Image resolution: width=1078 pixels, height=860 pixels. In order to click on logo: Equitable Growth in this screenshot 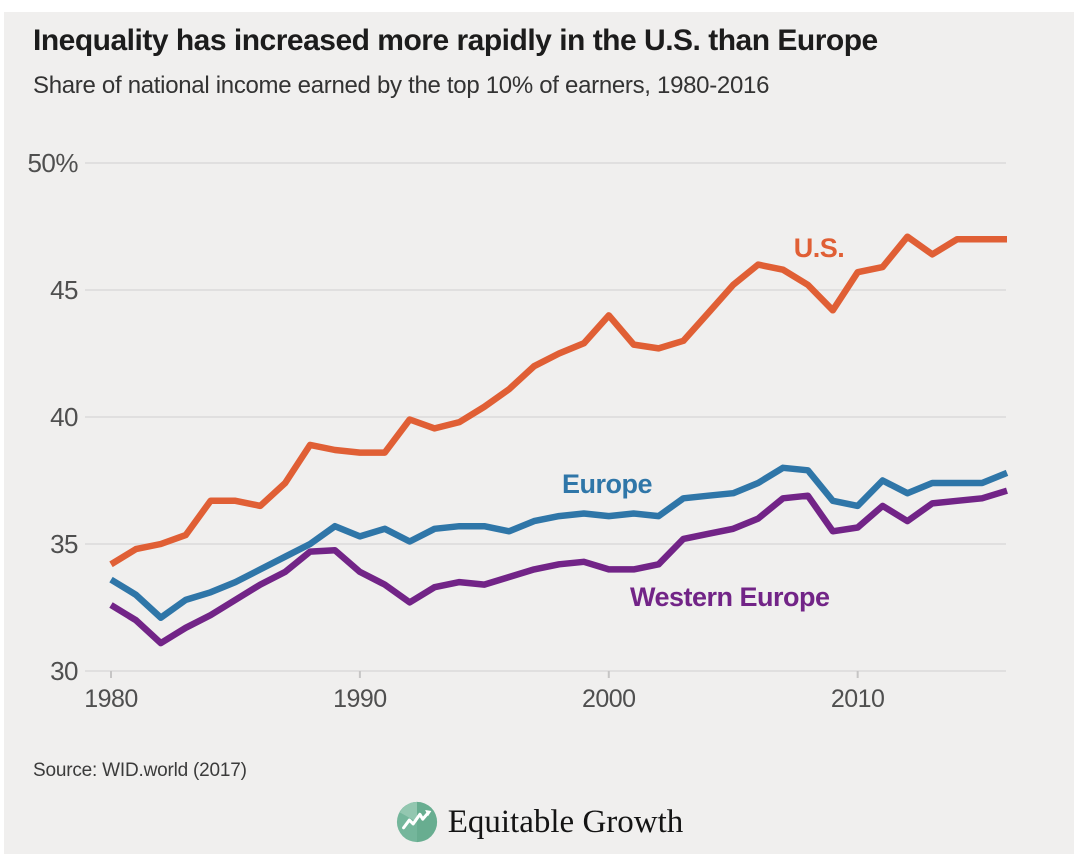, I will do `click(539, 822)`.